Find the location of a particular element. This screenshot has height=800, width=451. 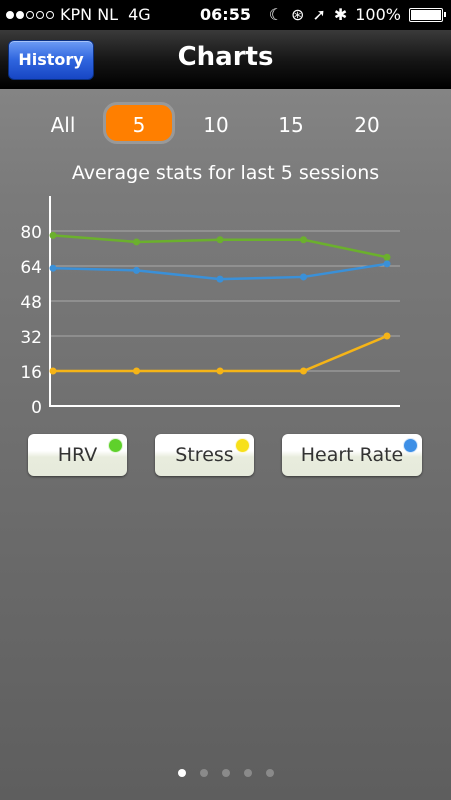

y-tick-label: 16 is located at coordinates (31, 373).